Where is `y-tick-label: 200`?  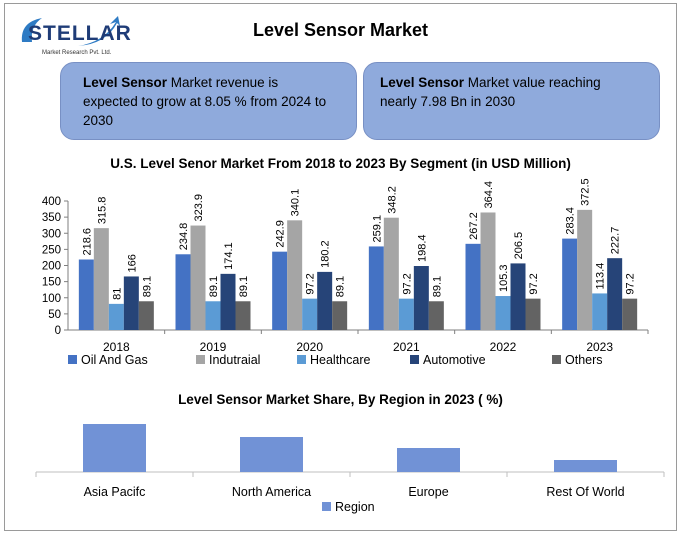
y-tick-label: 200 is located at coordinates (51, 267).